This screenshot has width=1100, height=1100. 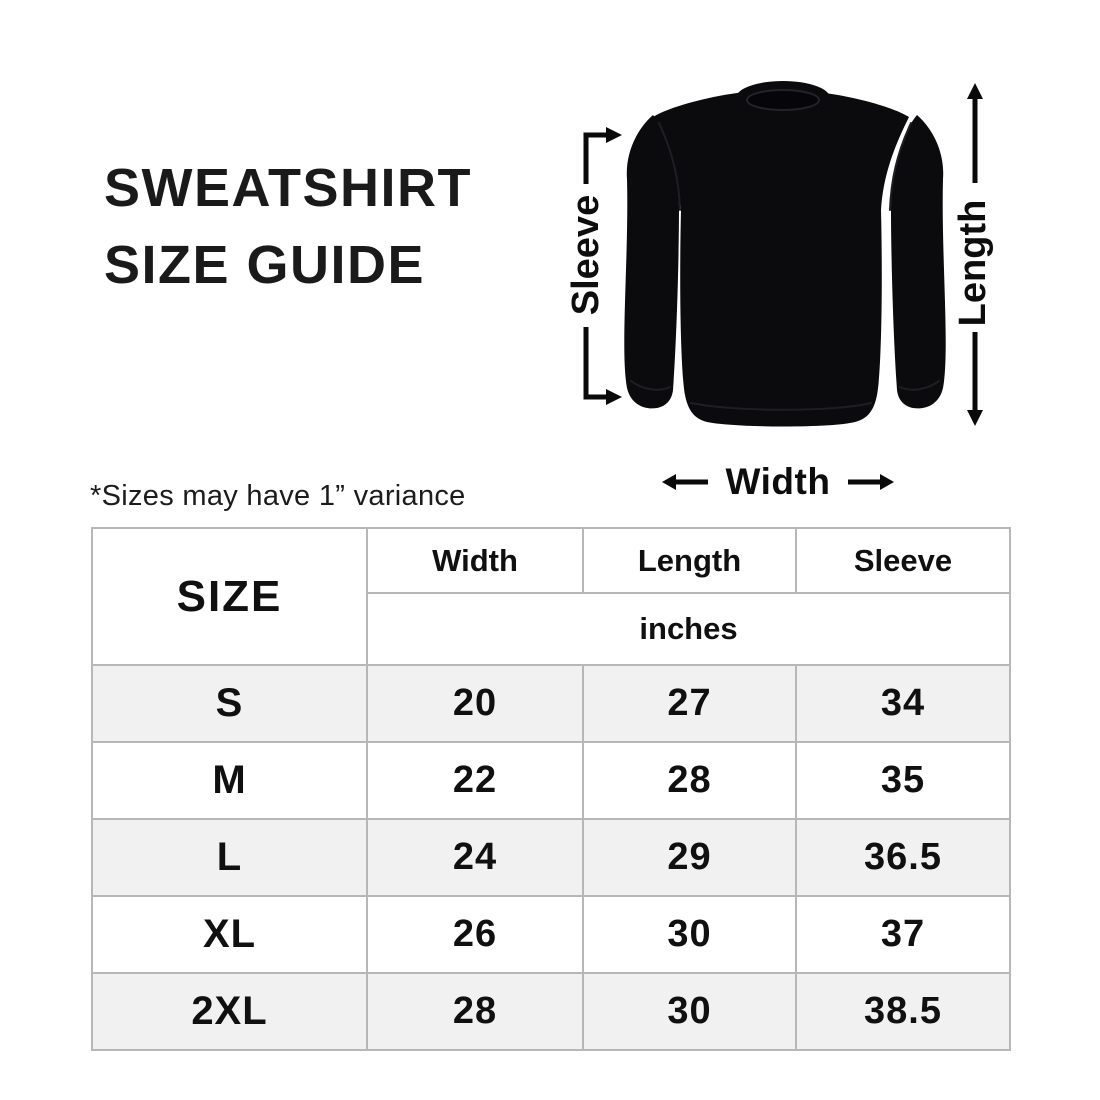 I want to click on table-row-s: S 20 27 34, so click(x=551, y=703).